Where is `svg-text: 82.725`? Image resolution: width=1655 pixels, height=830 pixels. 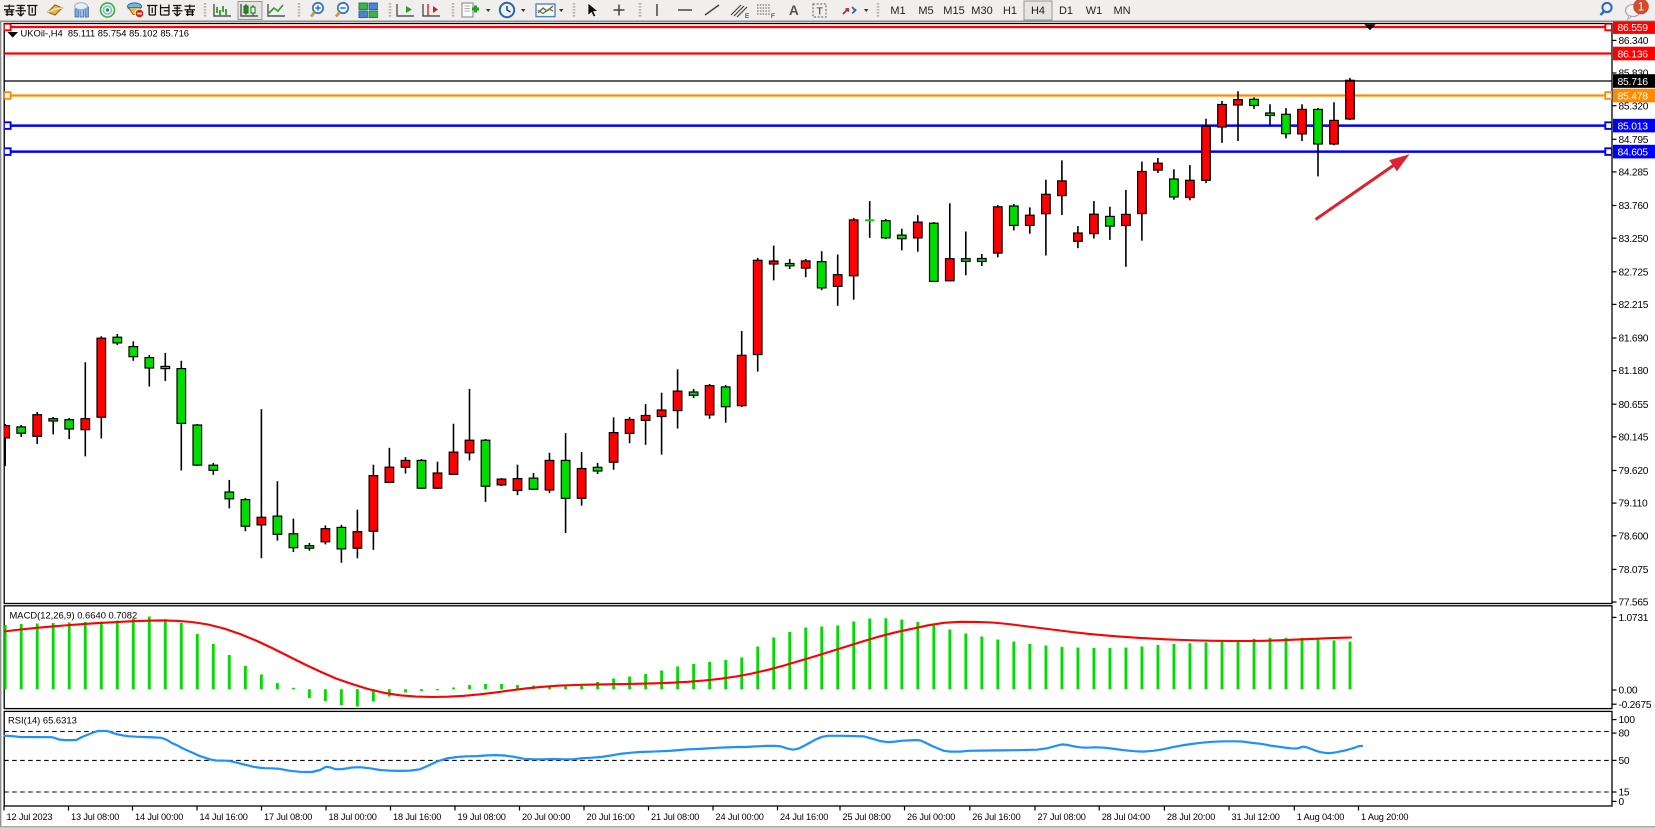 svg-text: 82.725 is located at coordinates (1634, 272).